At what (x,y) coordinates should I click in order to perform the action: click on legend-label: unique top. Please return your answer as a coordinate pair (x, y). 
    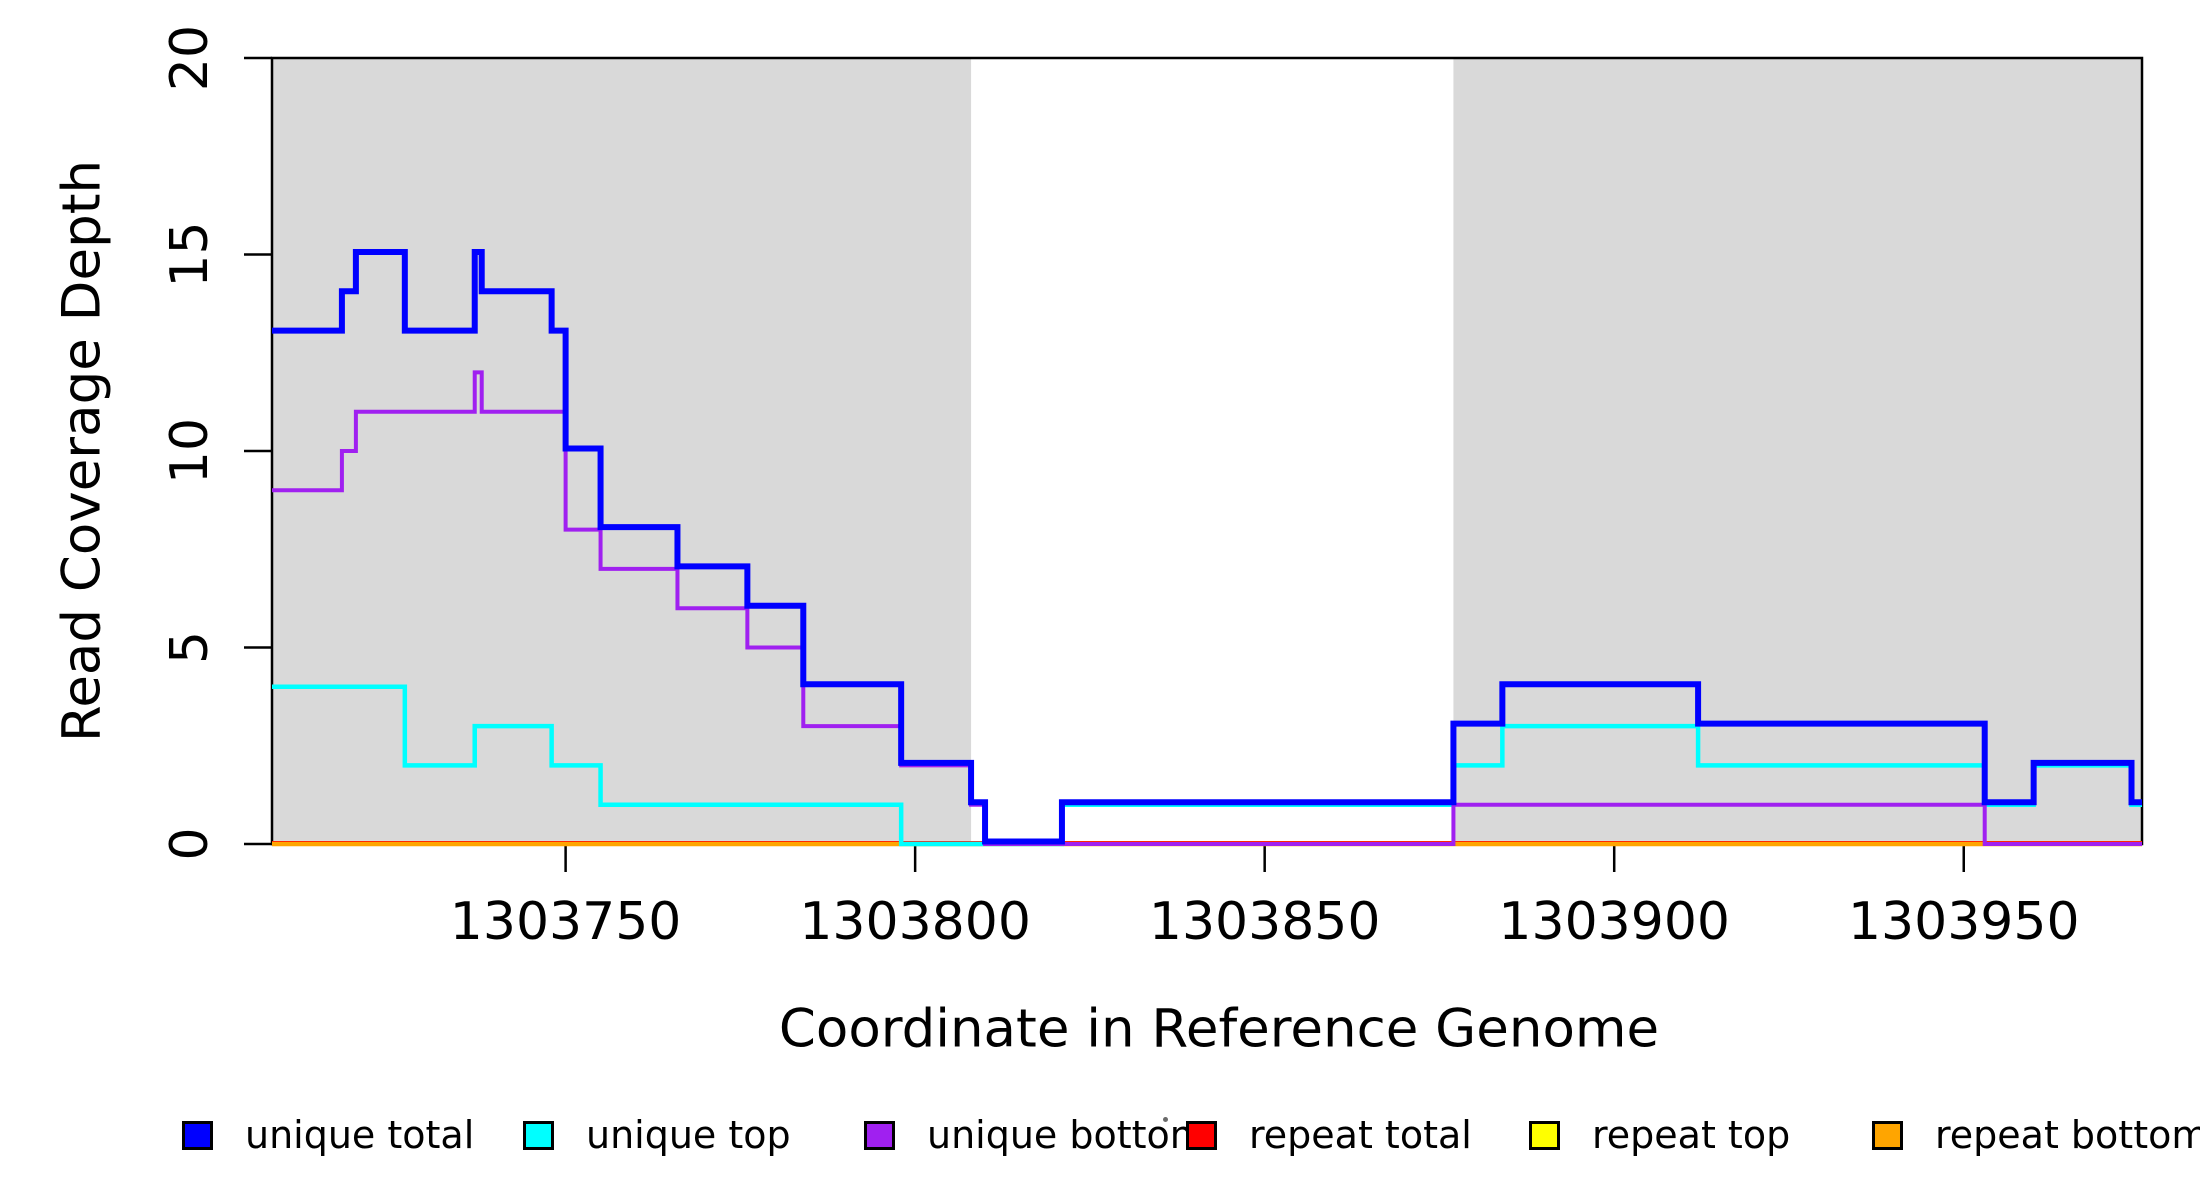
    Looking at the image, I should click on (688, 1135).